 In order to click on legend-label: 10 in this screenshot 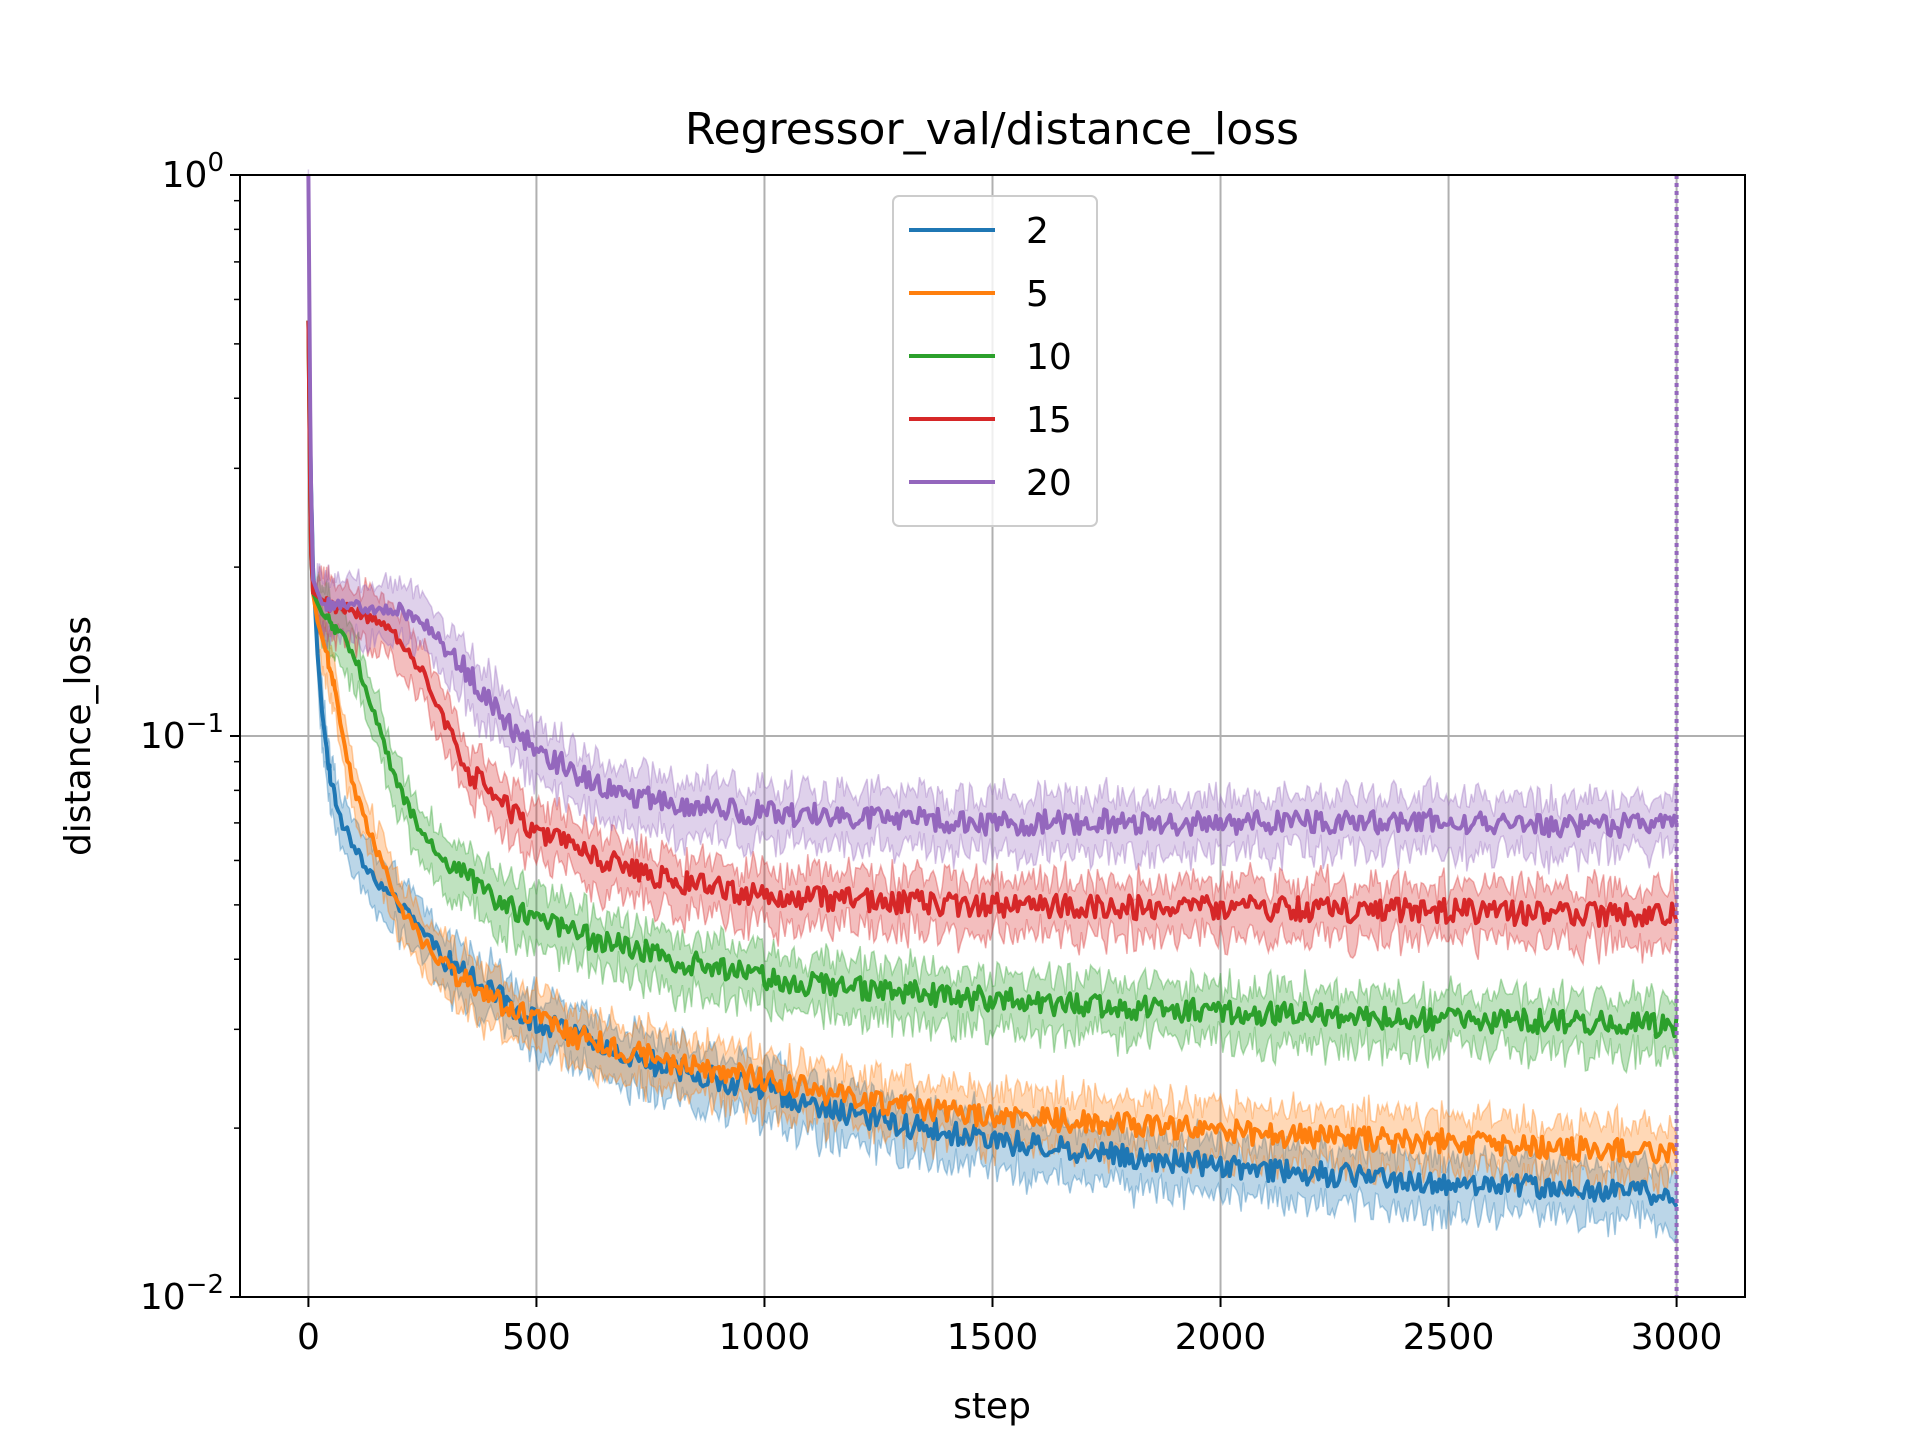, I will do `click(1049, 357)`.